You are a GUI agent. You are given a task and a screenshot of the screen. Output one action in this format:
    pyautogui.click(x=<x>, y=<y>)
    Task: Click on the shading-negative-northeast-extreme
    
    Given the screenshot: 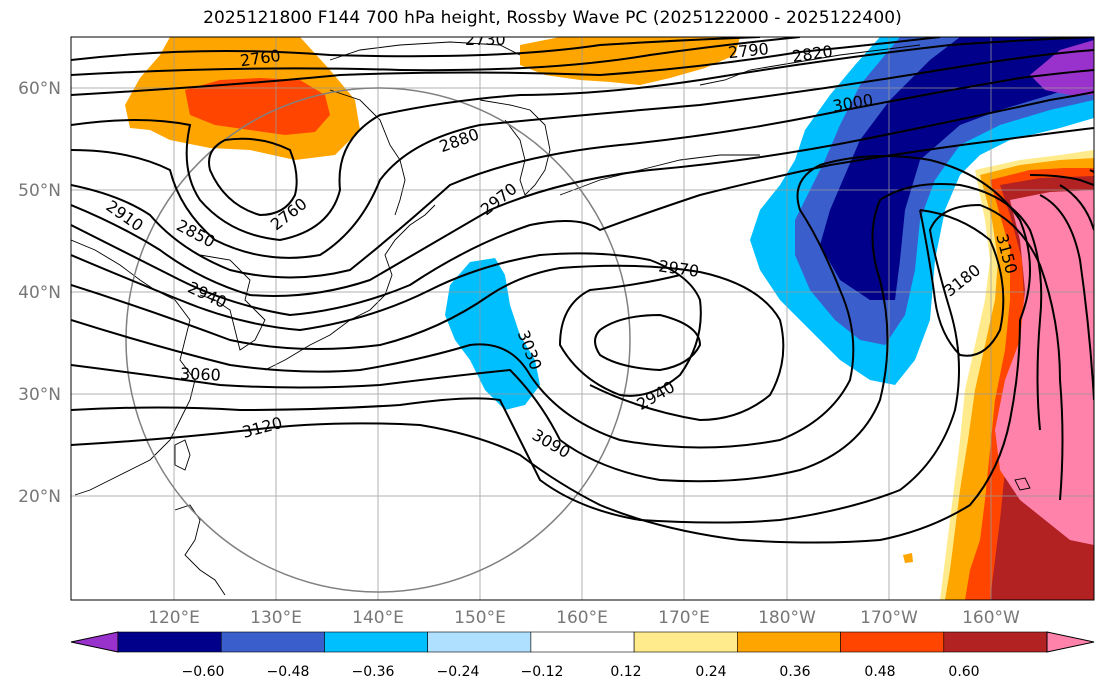 What is the action you would take?
    pyautogui.click(x=1062, y=67)
    